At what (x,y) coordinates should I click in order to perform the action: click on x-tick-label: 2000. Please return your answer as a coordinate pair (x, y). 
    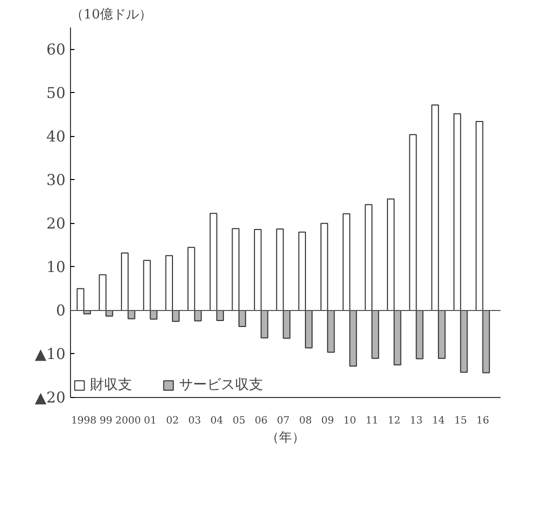
    Looking at the image, I should click on (128, 421).